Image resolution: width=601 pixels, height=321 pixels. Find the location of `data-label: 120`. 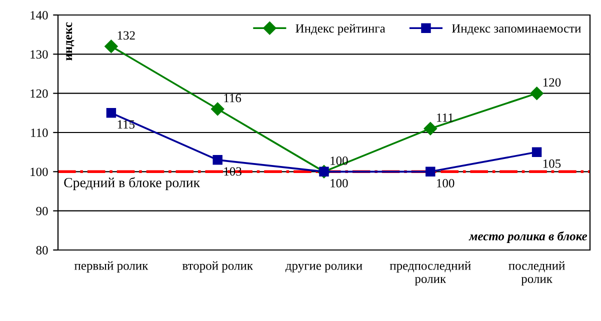

data-label: 120 is located at coordinates (552, 82).